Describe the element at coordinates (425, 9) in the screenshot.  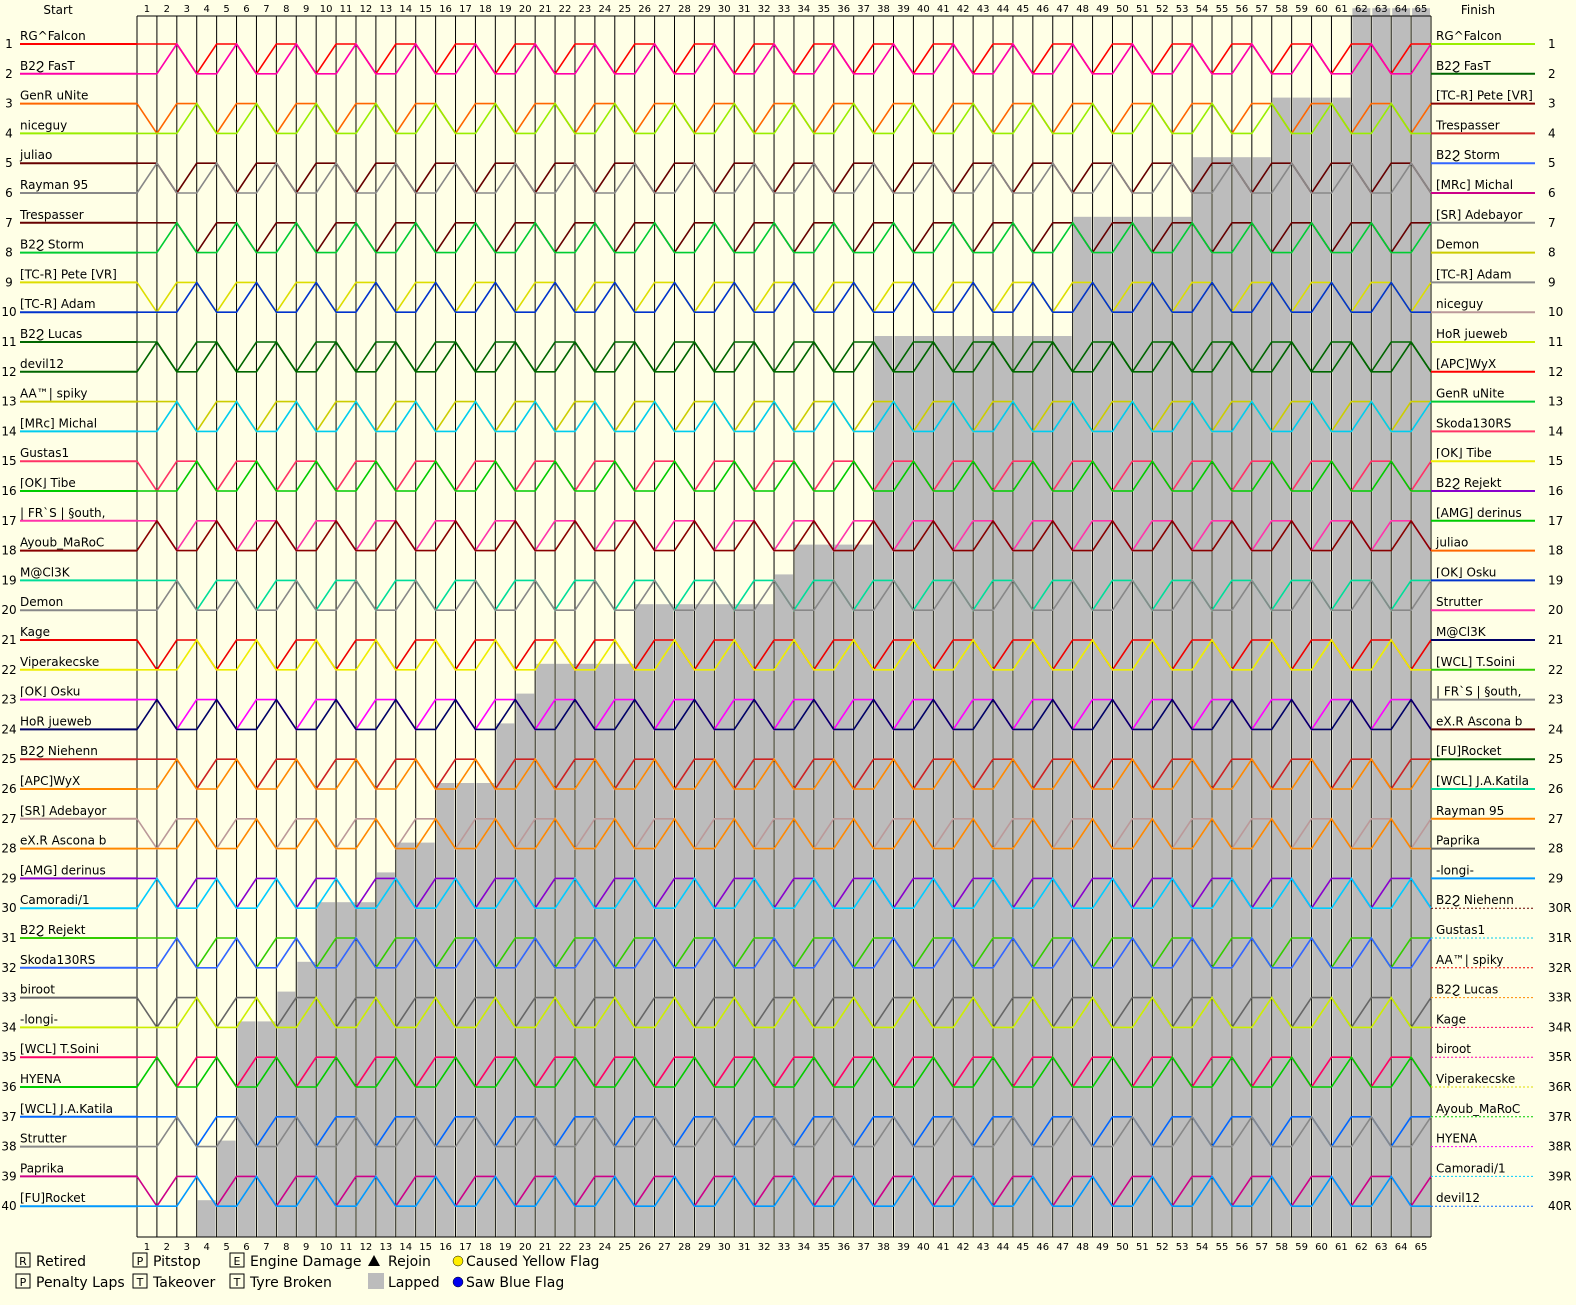
I see `lap-tick-top: 15` at that location.